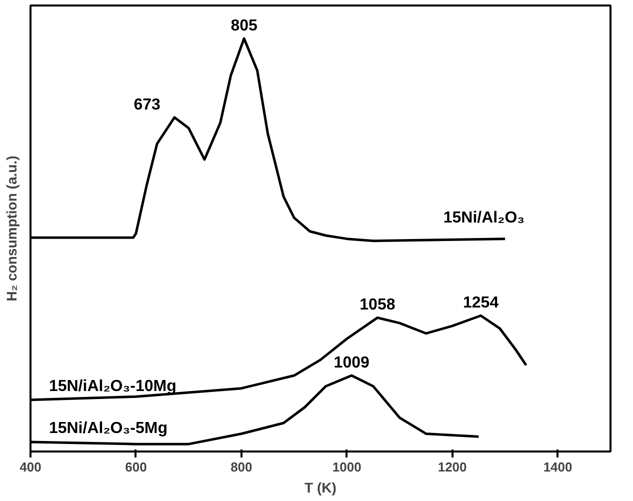 The image size is (633, 501). Describe the element at coordinates (112, 386) in the screenshot. I see `series-label: 15N/iAl₂O₃-10Mg` at that location.